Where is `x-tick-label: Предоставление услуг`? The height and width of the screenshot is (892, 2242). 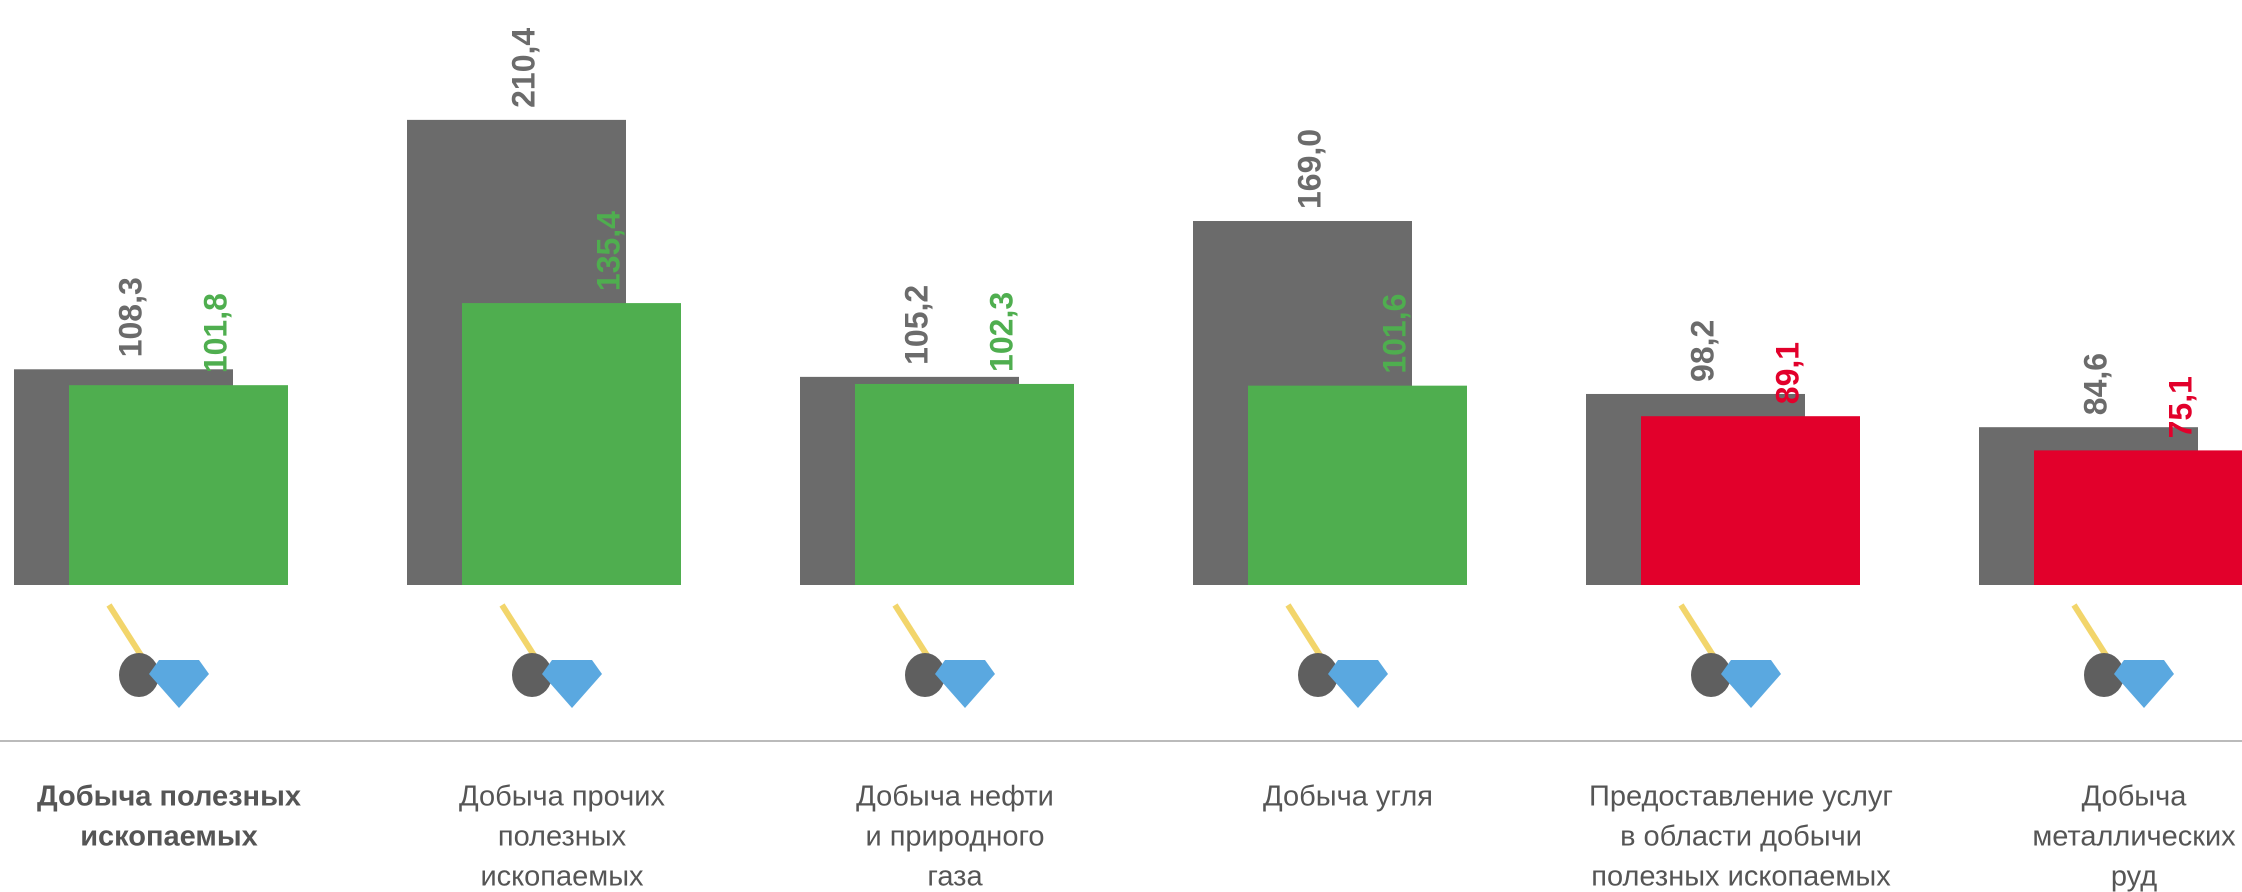 x-tick-label: Предоставление услуг is located at coordinates (1741, 797).